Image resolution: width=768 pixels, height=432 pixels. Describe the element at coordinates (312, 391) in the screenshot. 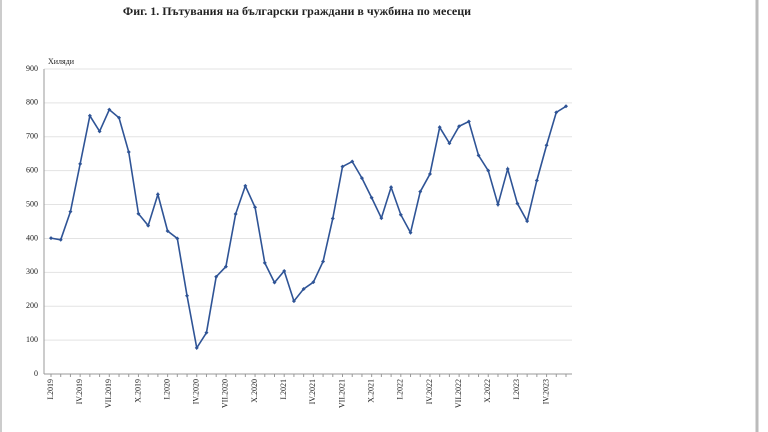

I see `x-tick-label: IV.2021` at that location.